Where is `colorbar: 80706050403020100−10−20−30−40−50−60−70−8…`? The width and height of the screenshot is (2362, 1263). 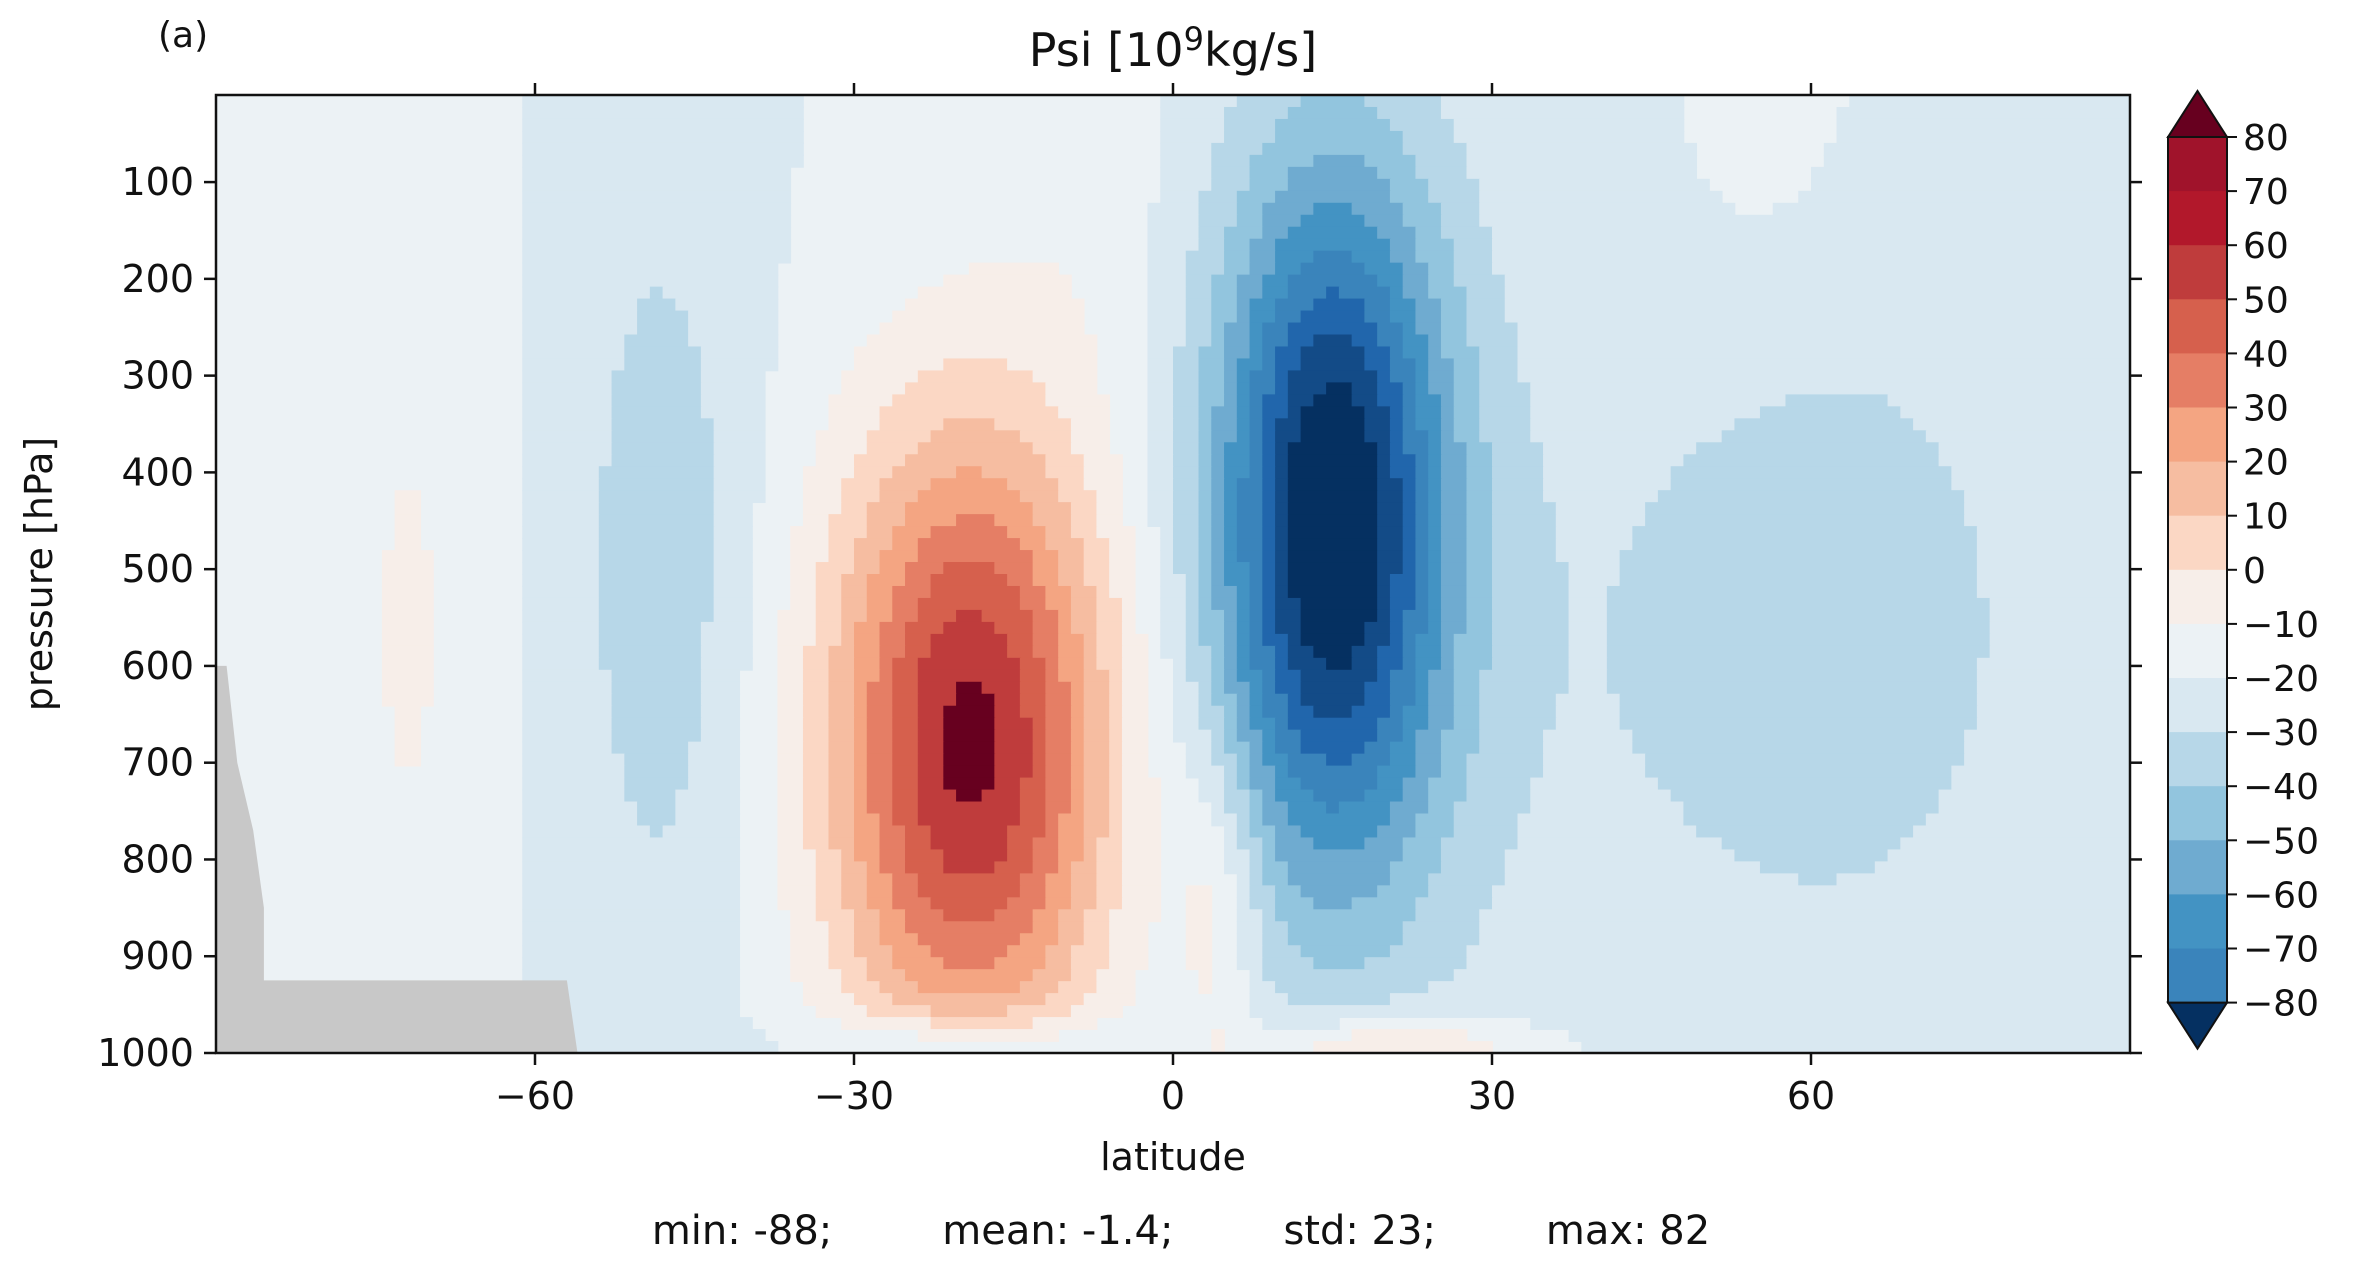
colorbar: 80706050403020100−10−20−30−40−50−60−70−8… is located at coordinates (2242, 570).